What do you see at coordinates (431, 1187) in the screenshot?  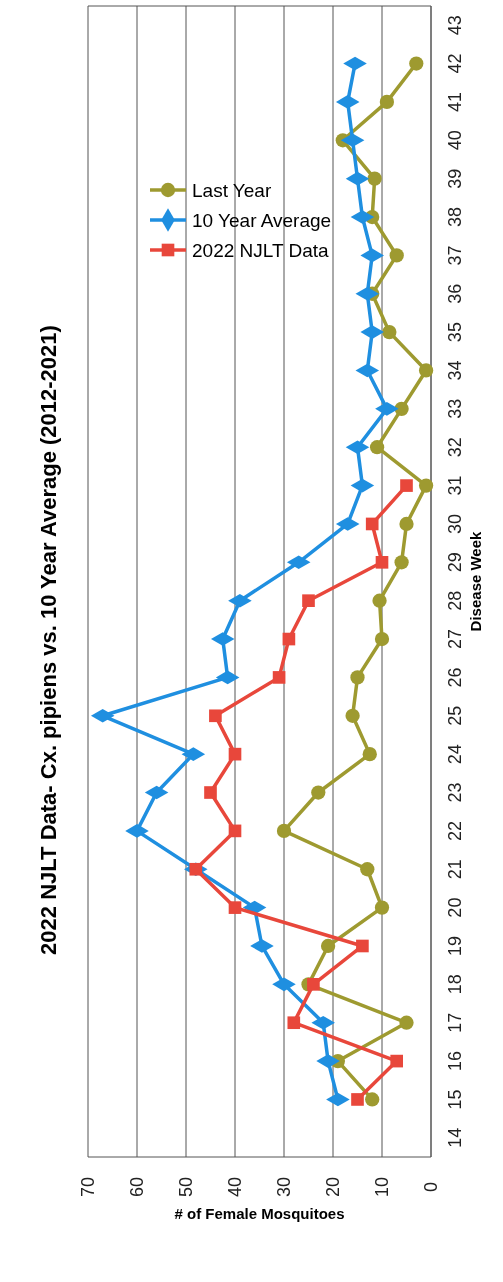 I see `x-tick-label: 0` at bounding box center [431, 1187].